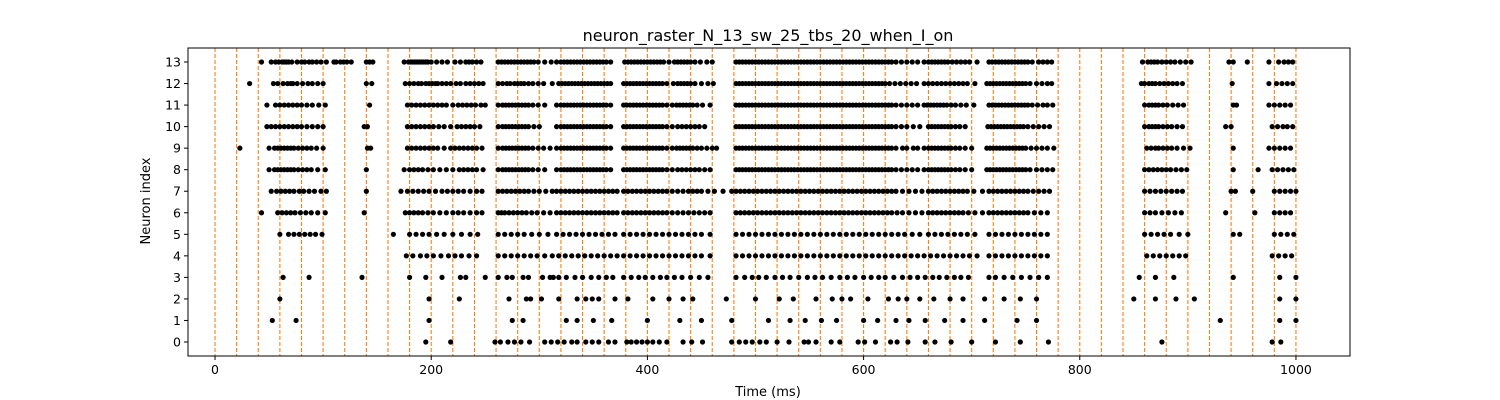  What do you see at coordinates (177, 342) in the screenshot?
I see `y-tick-label: 0` at bounding box center [177, 342].